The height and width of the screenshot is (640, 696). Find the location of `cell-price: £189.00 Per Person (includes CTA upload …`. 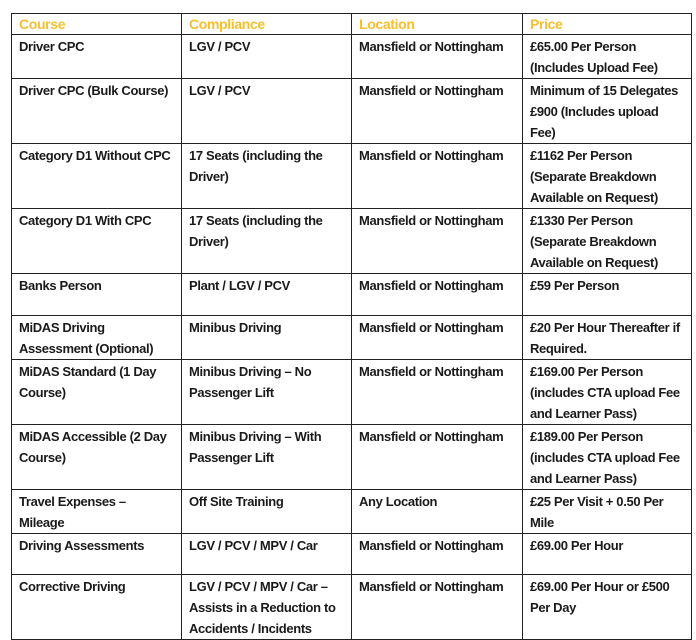

cell-price: £189.00 Per Person (includes CTA upload … is located at coordinates (607, 457).